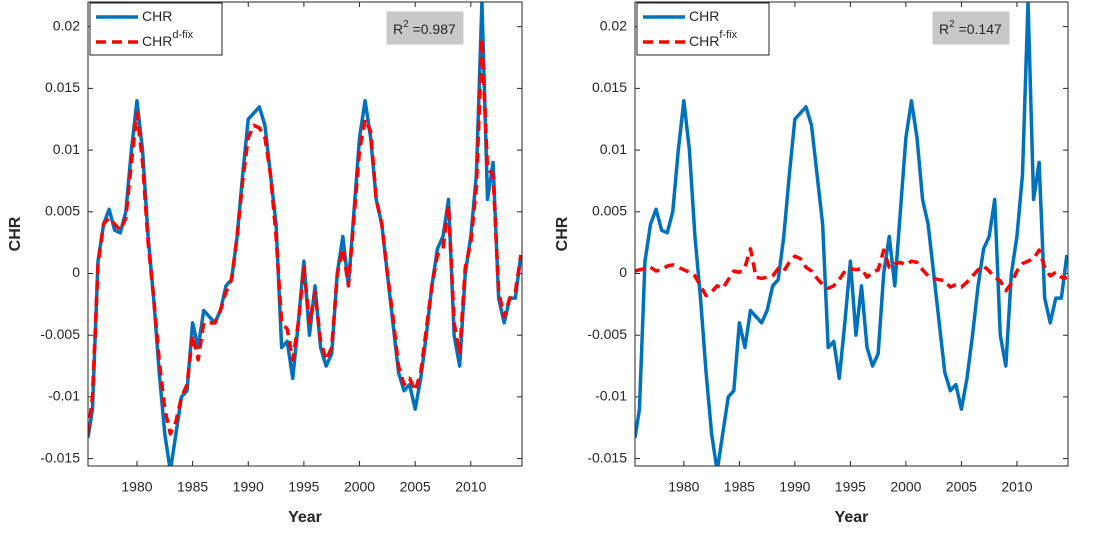  Describe the element at coordinates (851, 272) in the screenshot. I see `series-line` at that location.